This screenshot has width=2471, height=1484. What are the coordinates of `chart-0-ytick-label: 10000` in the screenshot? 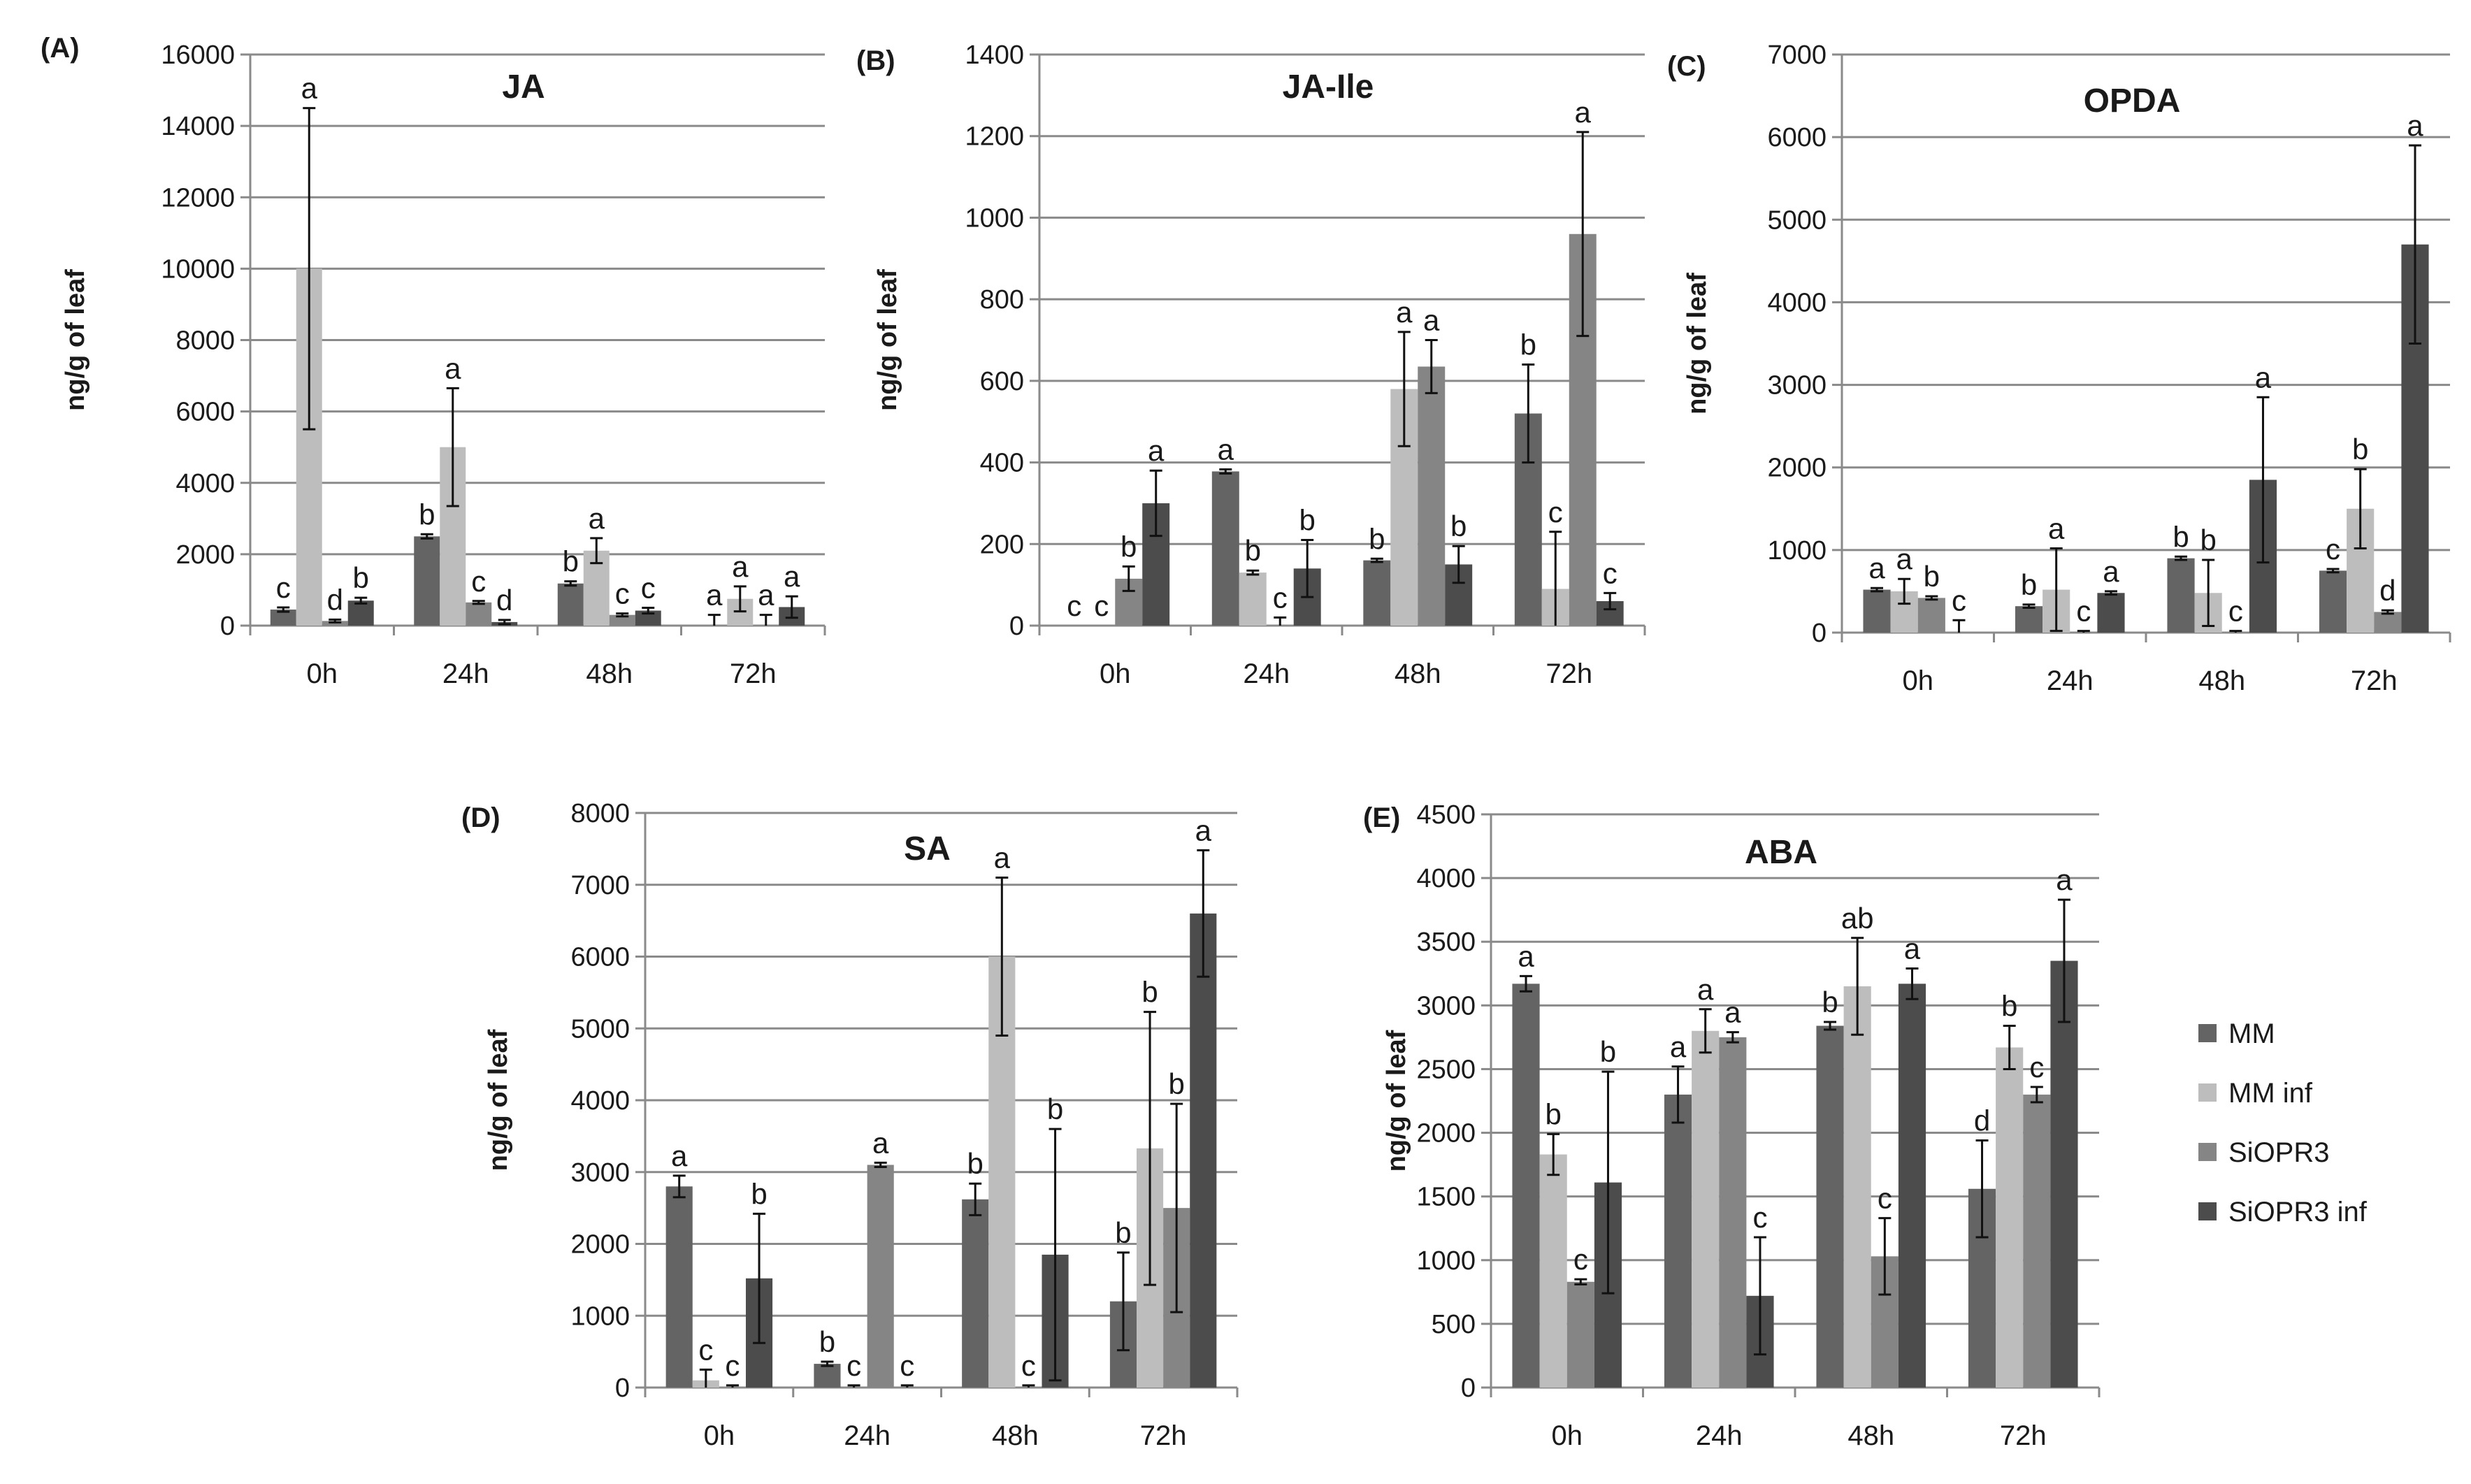 It's located at (198, 269).